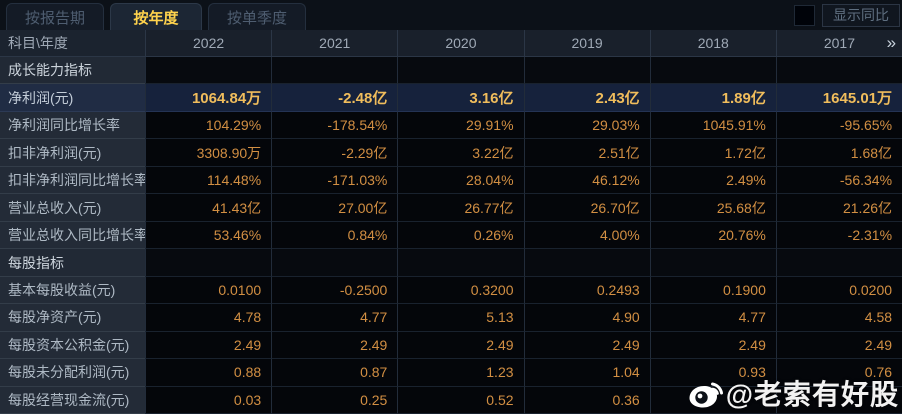  What do you see at coordinates (586, 153) in the screenshot?
I see `cell-value: 2.51亿` at bounding box center [586, 153].